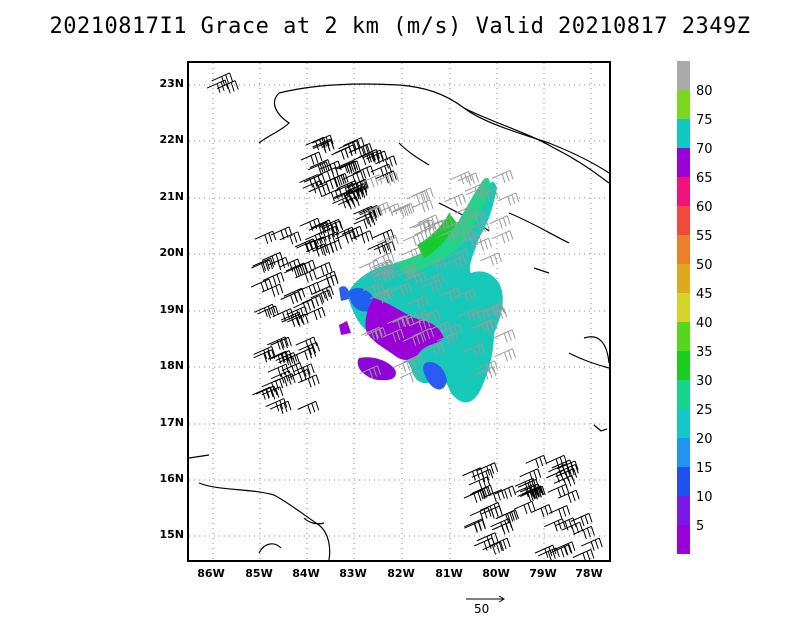 Image resolution: width=800 pixels, height=618 pixels. What do you see at coordinates (171, 139) in the screenshot?
I see `lat-label: 22N` at bounding box center [171, 139].